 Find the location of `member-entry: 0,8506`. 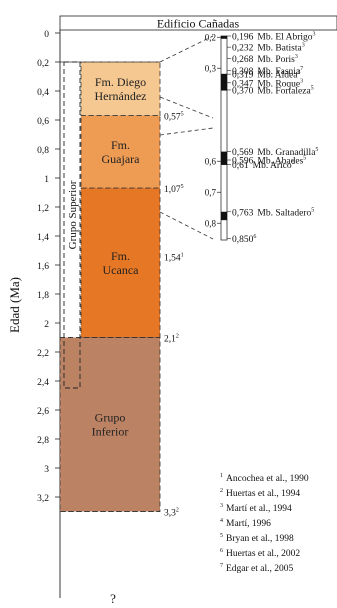

member-entry: 0,8506 is located at coordinates (244, 239).